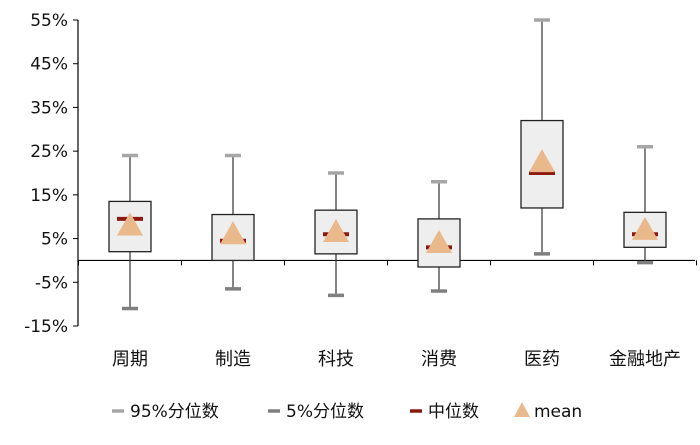  Describe the element at coordinates (396, 359) in the screenshot. I see `category-labels: 周期 制造 科技 消费 医药 金融地产` at that location.